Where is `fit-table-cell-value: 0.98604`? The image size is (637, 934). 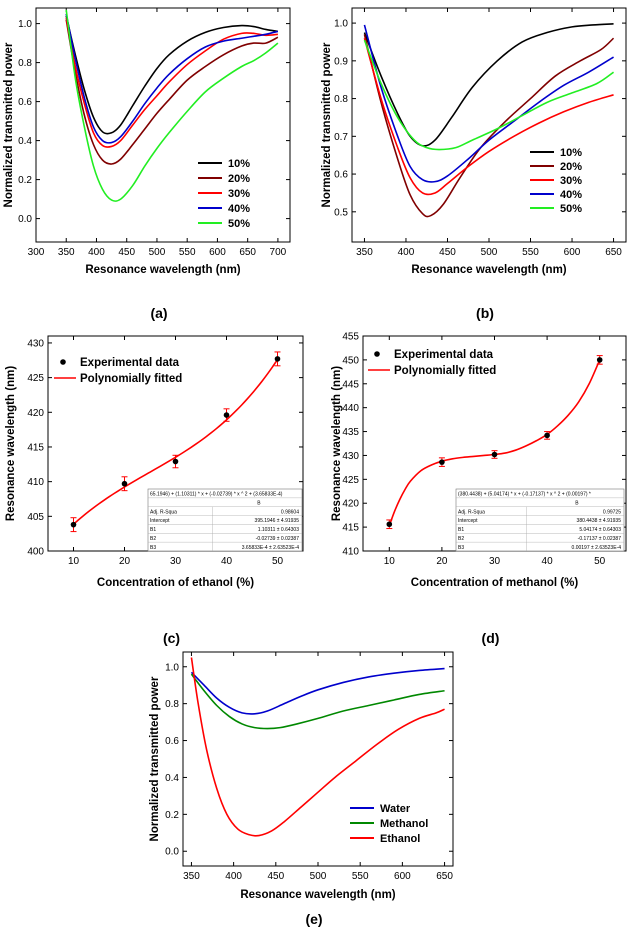 fit-table-cell-value: 0.98604 is located at coordinates (290, 512).